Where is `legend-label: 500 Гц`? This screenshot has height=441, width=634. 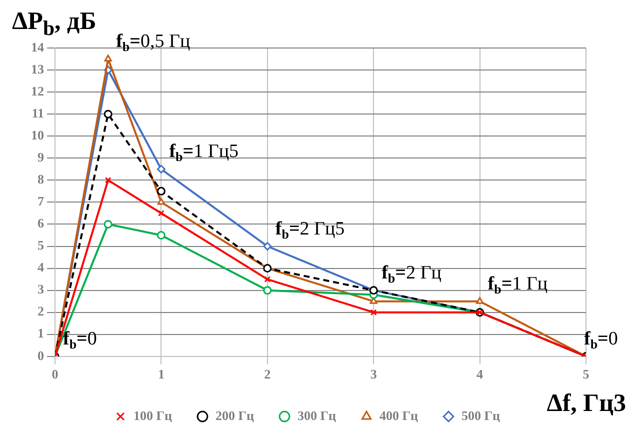
legend-label: 500 Гц is located at coordinates (481, 415).